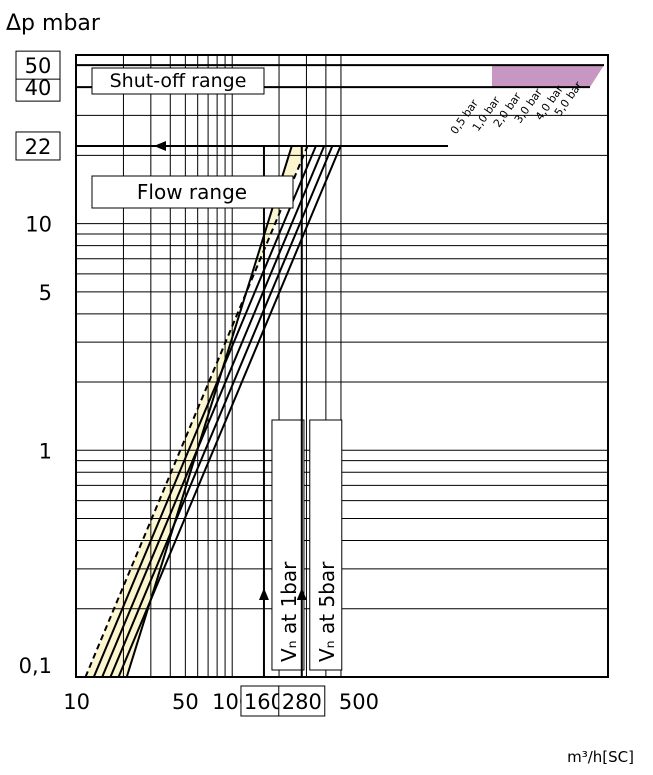 The image size is (653, 775). What do you see at coordinates (185, 702) in the screenshot?
I see `x-tick-label: 50` at bounding box center [185, 702].